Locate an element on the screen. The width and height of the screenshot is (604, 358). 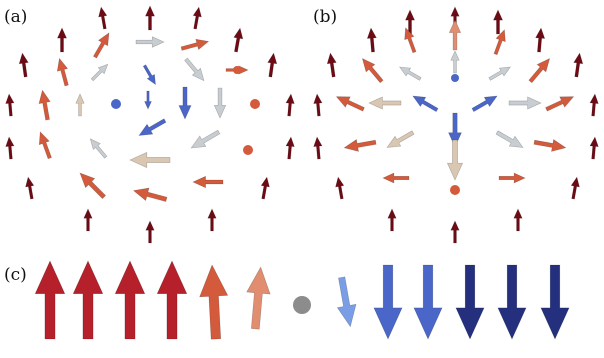
panel-c-label: (c) is located at coordinates (15, 275).